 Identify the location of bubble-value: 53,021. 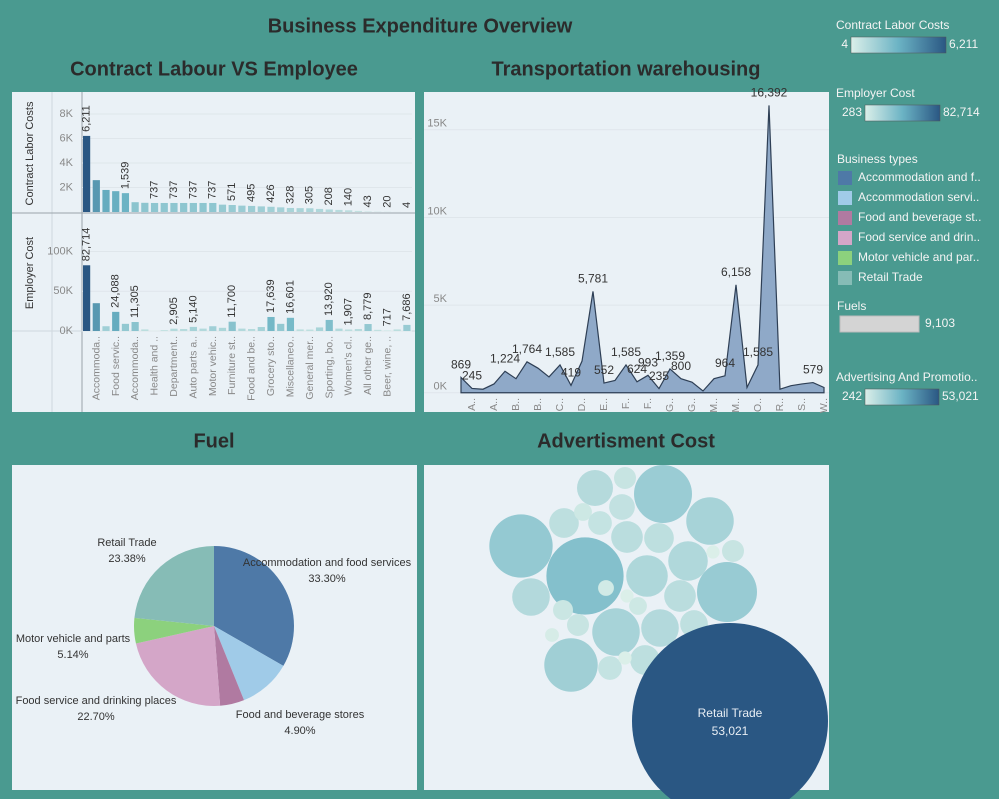
(730, 731).